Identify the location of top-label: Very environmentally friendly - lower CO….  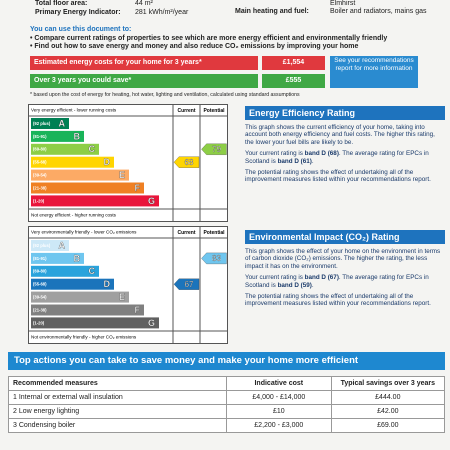
(84, 232).